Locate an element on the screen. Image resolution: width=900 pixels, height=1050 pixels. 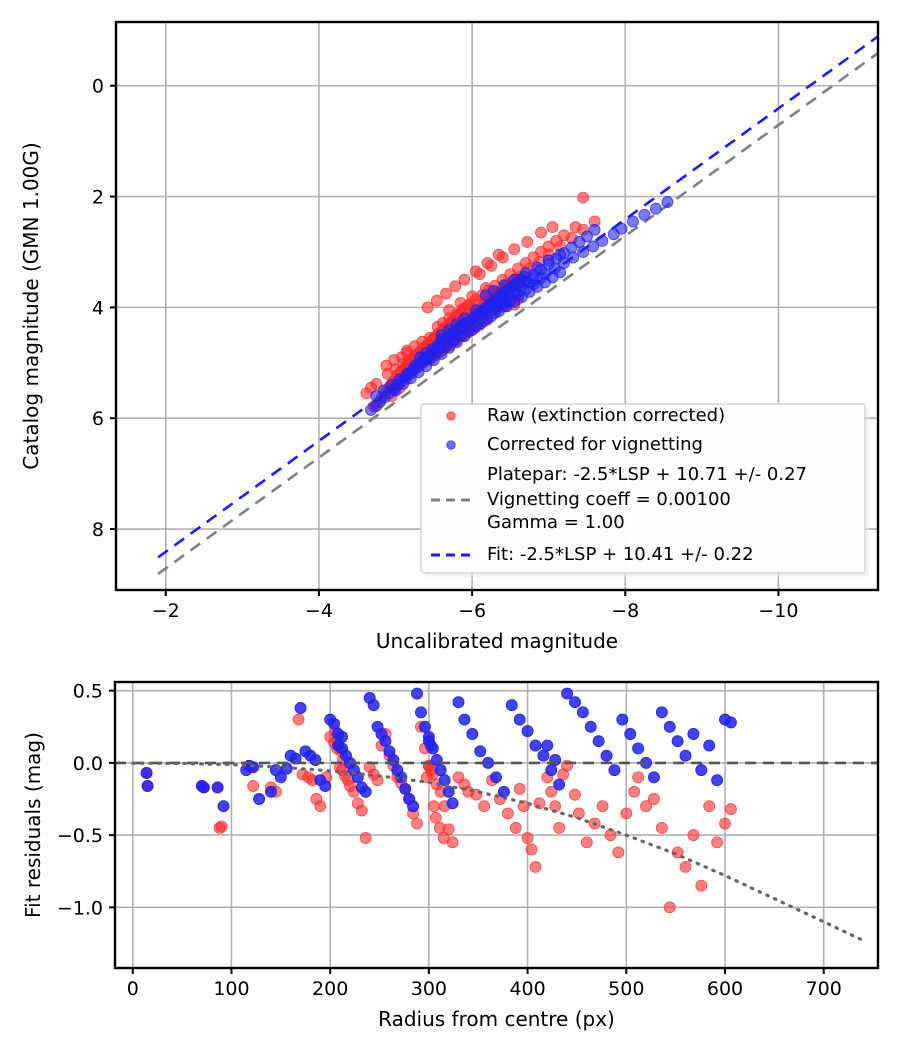
xtick-label: 400 is located at coordinates (527, 989).